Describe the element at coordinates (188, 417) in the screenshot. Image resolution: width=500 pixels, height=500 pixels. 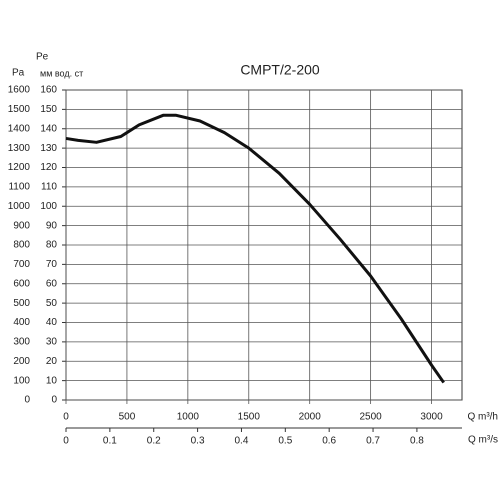
I see `x-tick-label: 1000` at that location.